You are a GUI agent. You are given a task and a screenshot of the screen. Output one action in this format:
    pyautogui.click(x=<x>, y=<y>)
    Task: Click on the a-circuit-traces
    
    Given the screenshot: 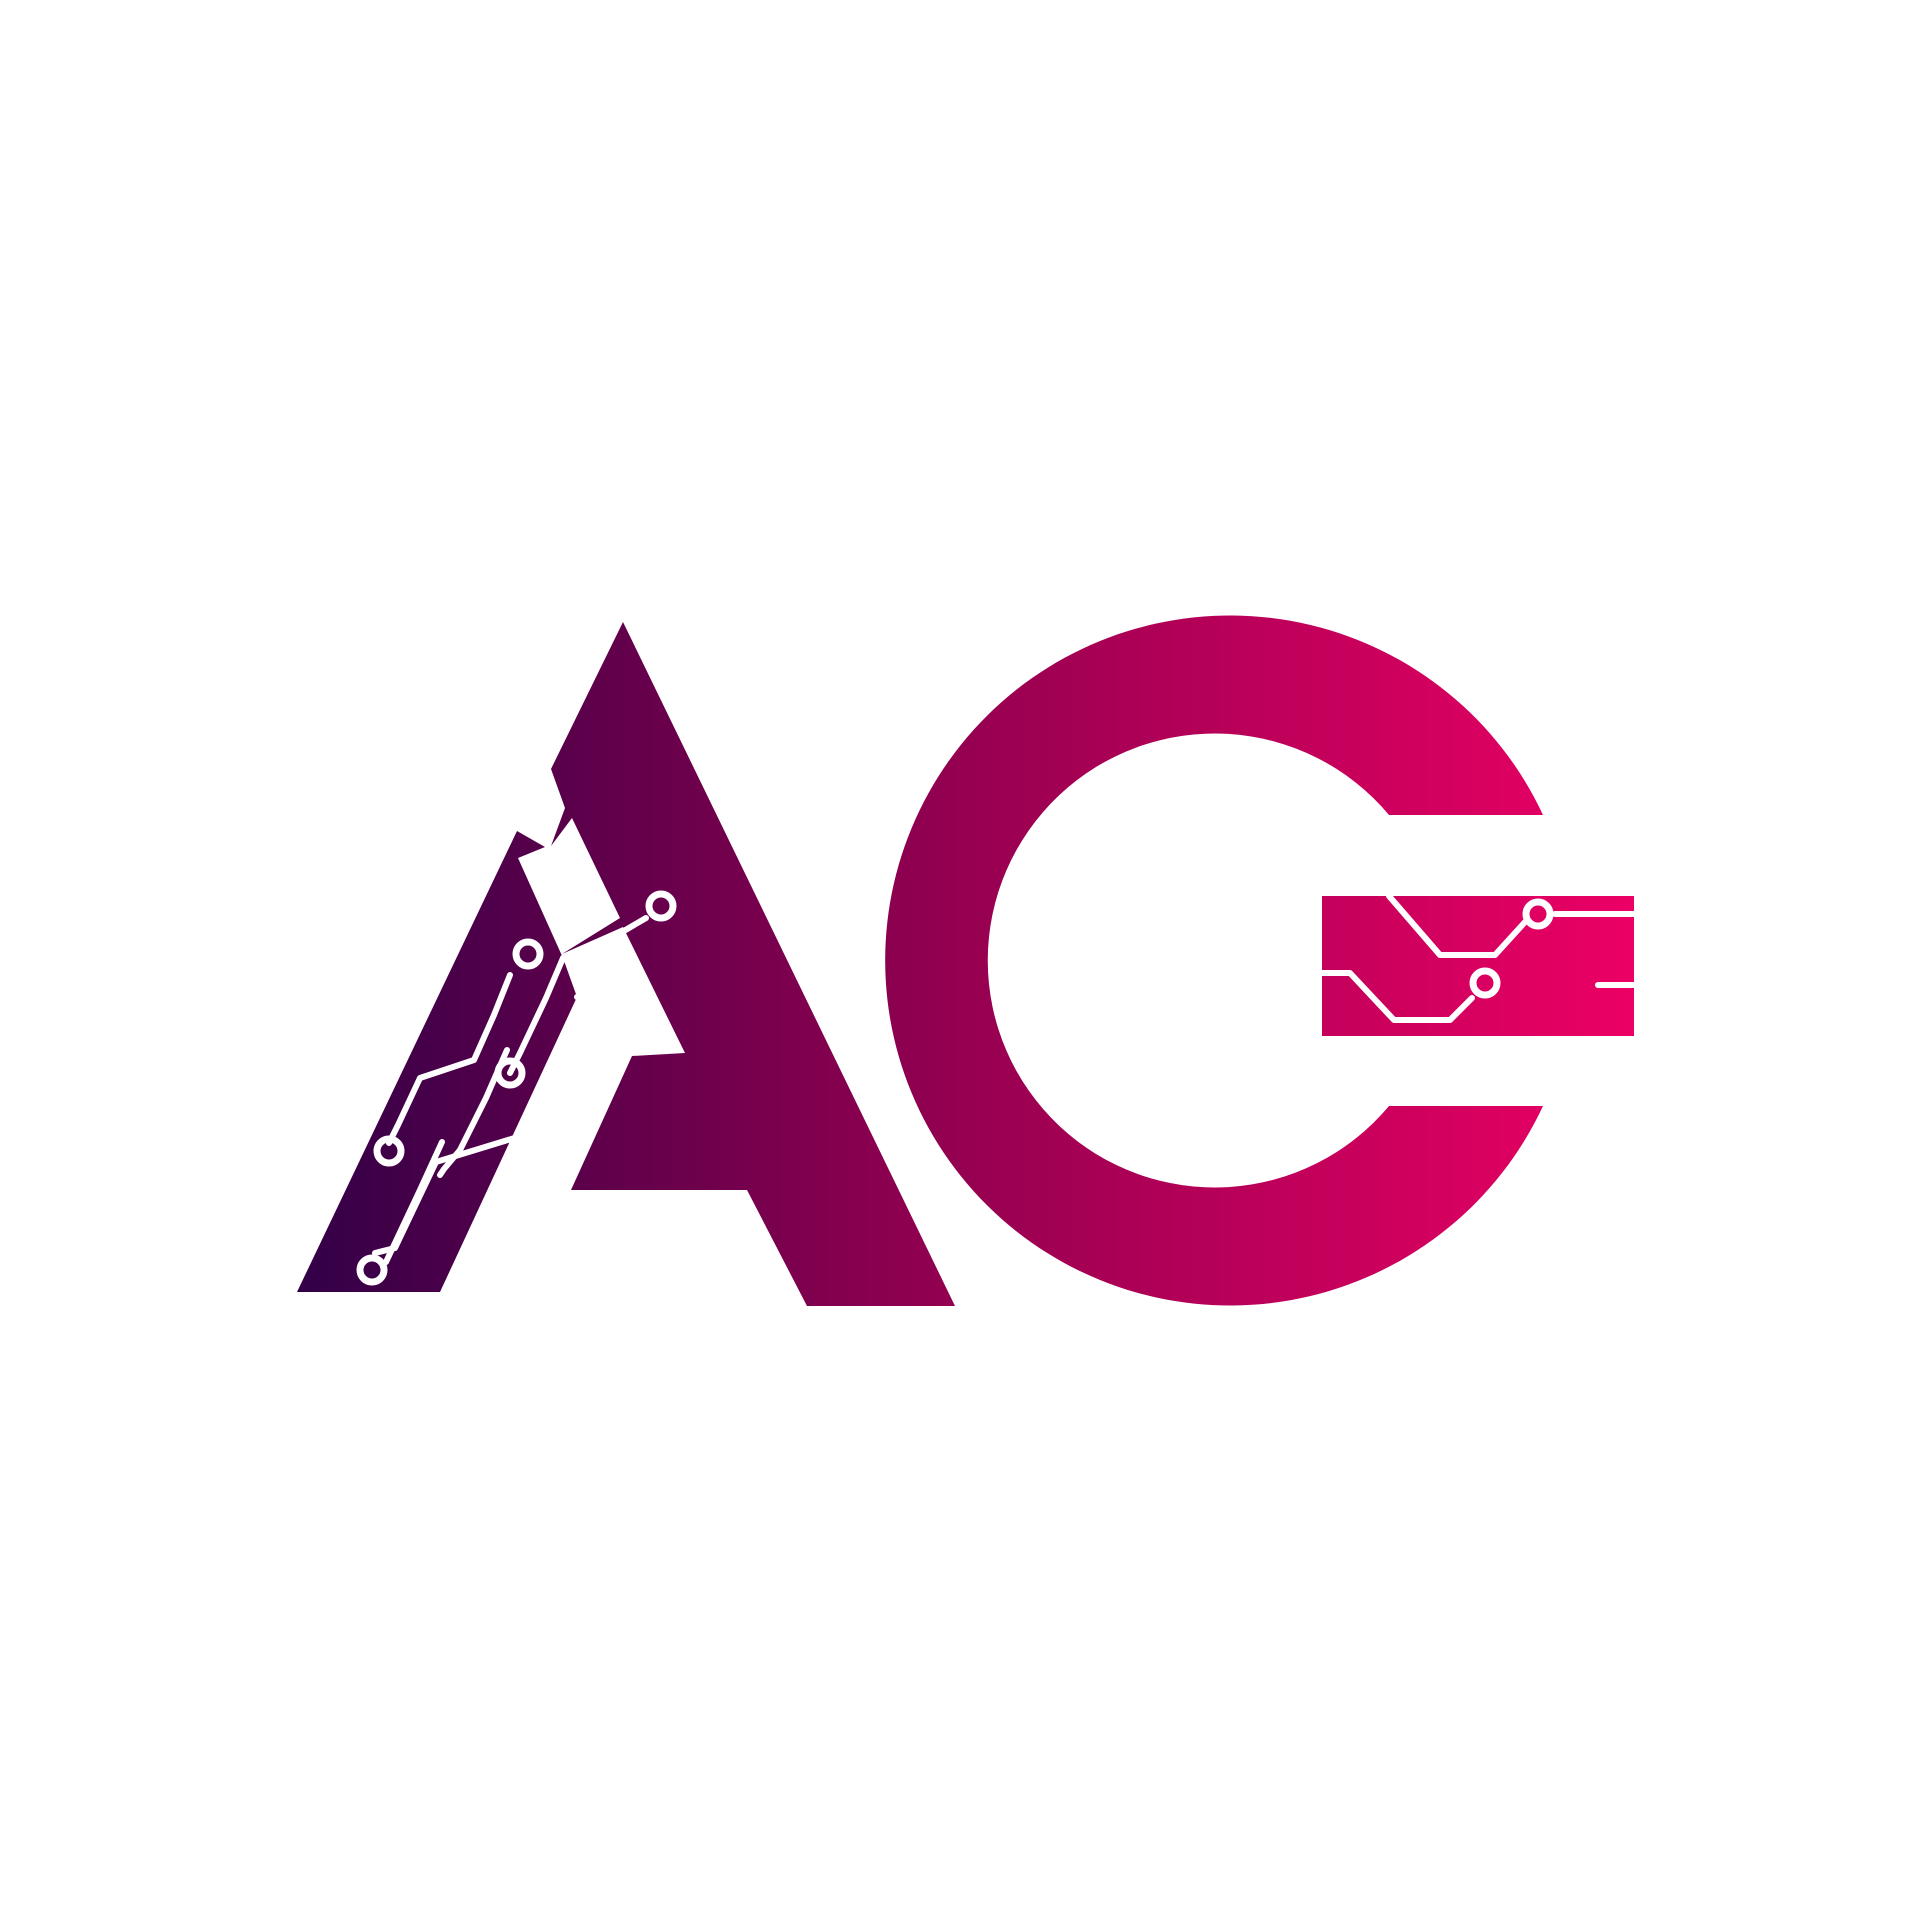 What is the action you would take?
    pyautogui.click(x=510, y=1090)
    